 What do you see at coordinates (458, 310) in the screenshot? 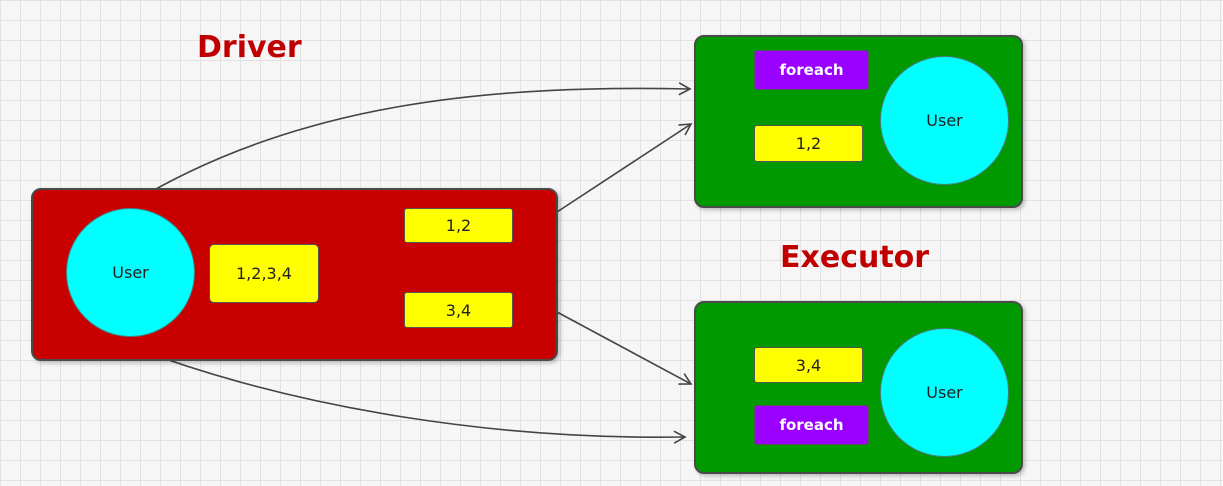
I see `driver-split-b-tag: 3,4` at bounding box center [458, 310].